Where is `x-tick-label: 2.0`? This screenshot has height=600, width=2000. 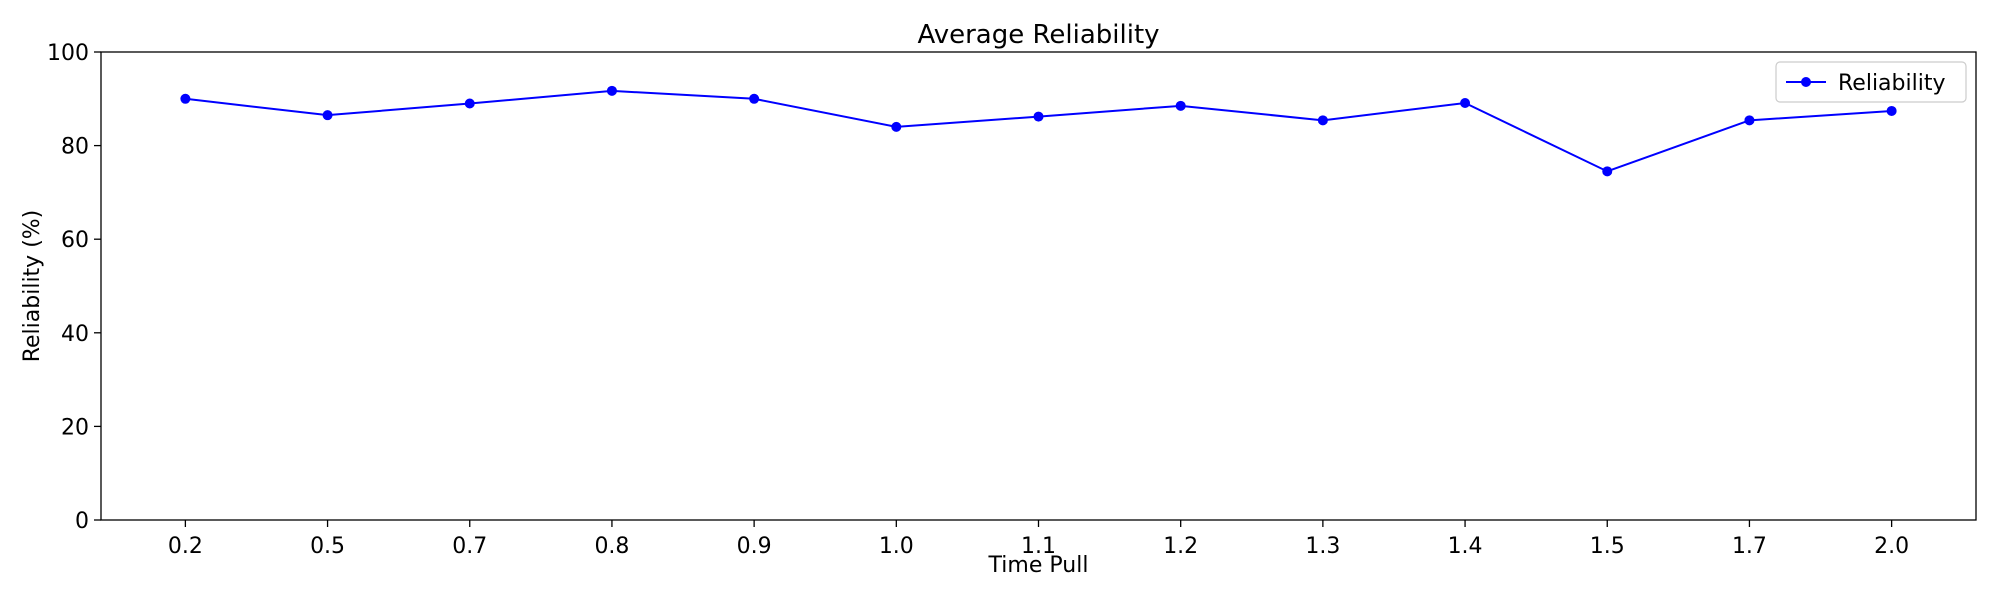 x-tick-label: 2.0 is located at coordinates (1891, 546).